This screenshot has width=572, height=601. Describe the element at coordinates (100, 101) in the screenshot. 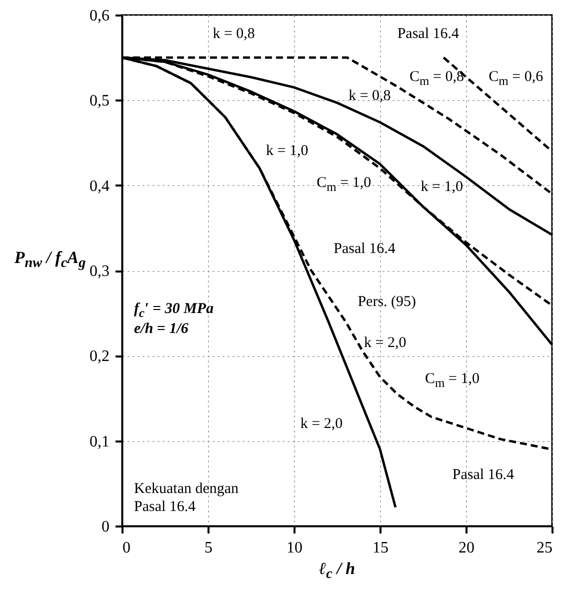

I see `y-tick-label: 0,5` at that location.